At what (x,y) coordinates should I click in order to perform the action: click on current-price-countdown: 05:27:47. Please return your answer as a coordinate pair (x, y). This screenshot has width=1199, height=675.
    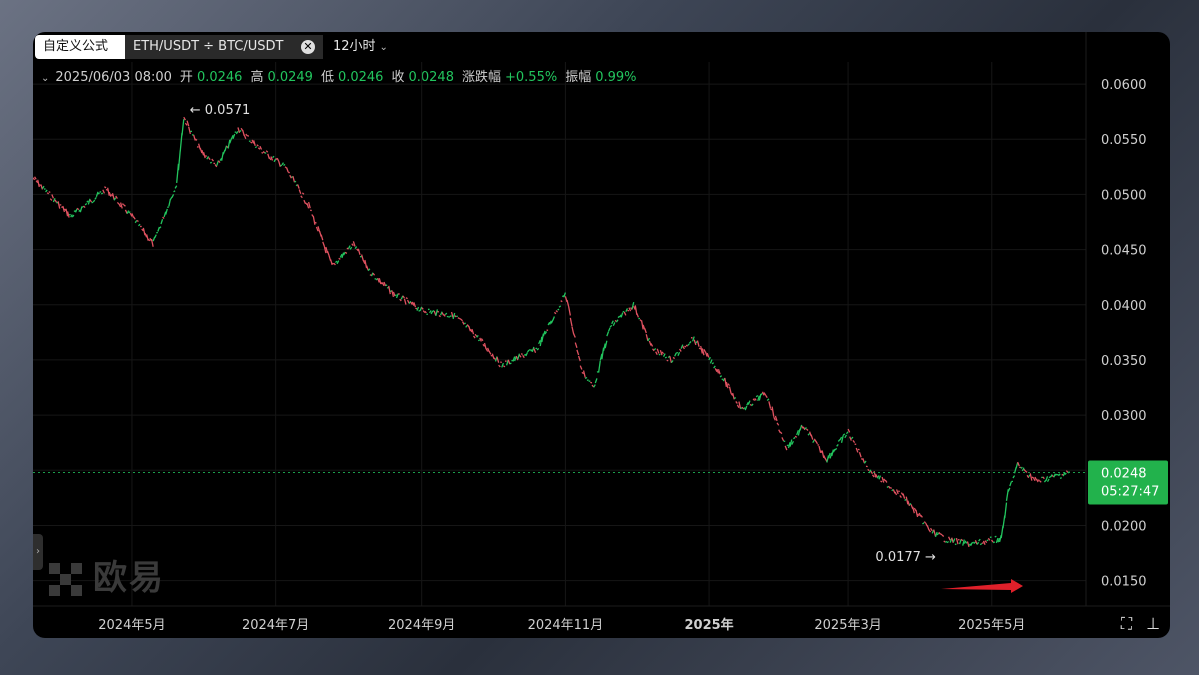
    Looking at the image, I should click on (1130, 491).